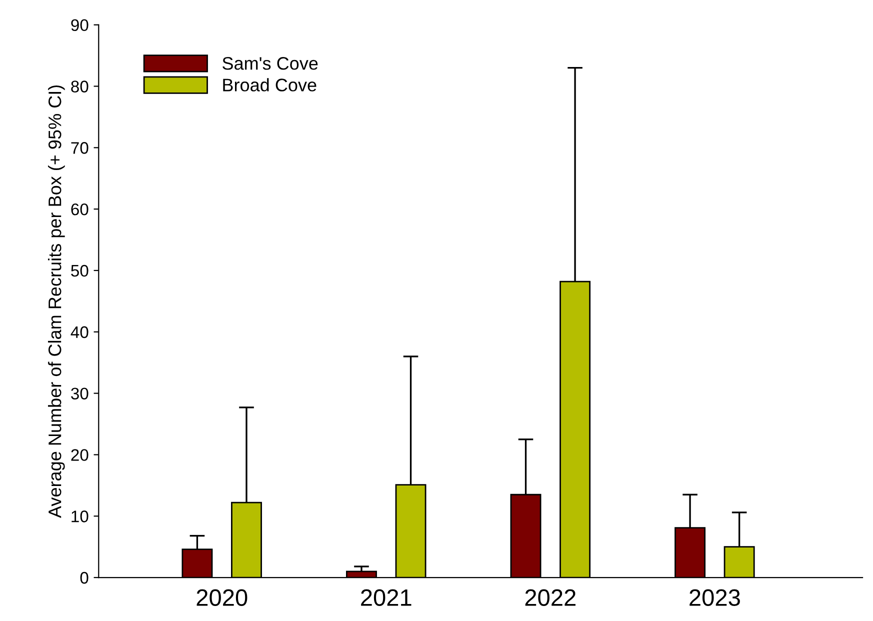 This screenshot has height=621, width=873. What do you see at coordinates (715, 597) in the screenshot?
I see `x-tick-label: 2023` at bounding box center [715, 597].